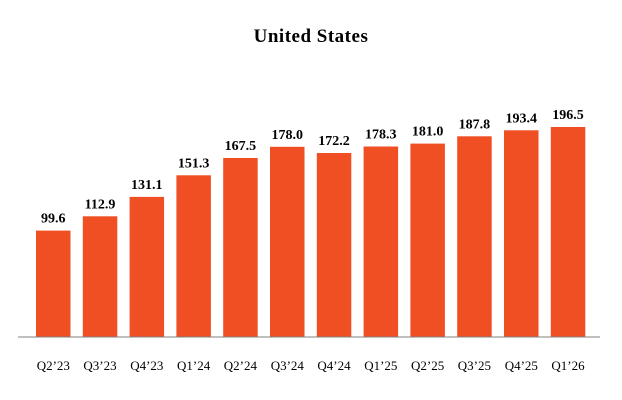  What do you see at coordinates (288, 365) in the screenshot?
I see `x-tick-label: Q3’24` at bounding box center [288, 365].